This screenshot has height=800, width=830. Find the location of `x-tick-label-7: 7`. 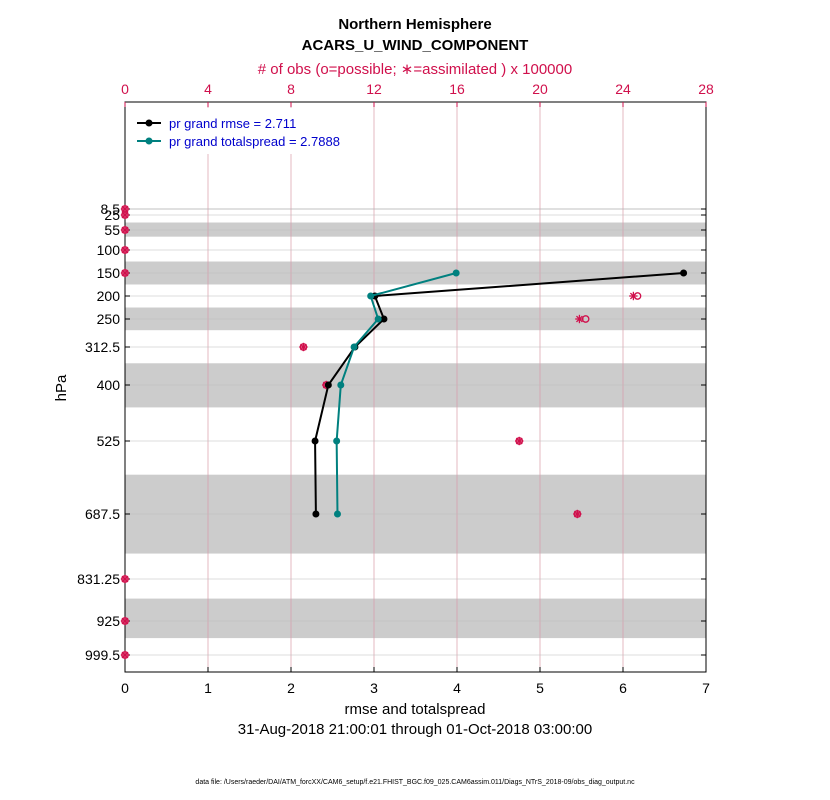

x-tick-label-7: 7 is located at coordinates (706, 688).